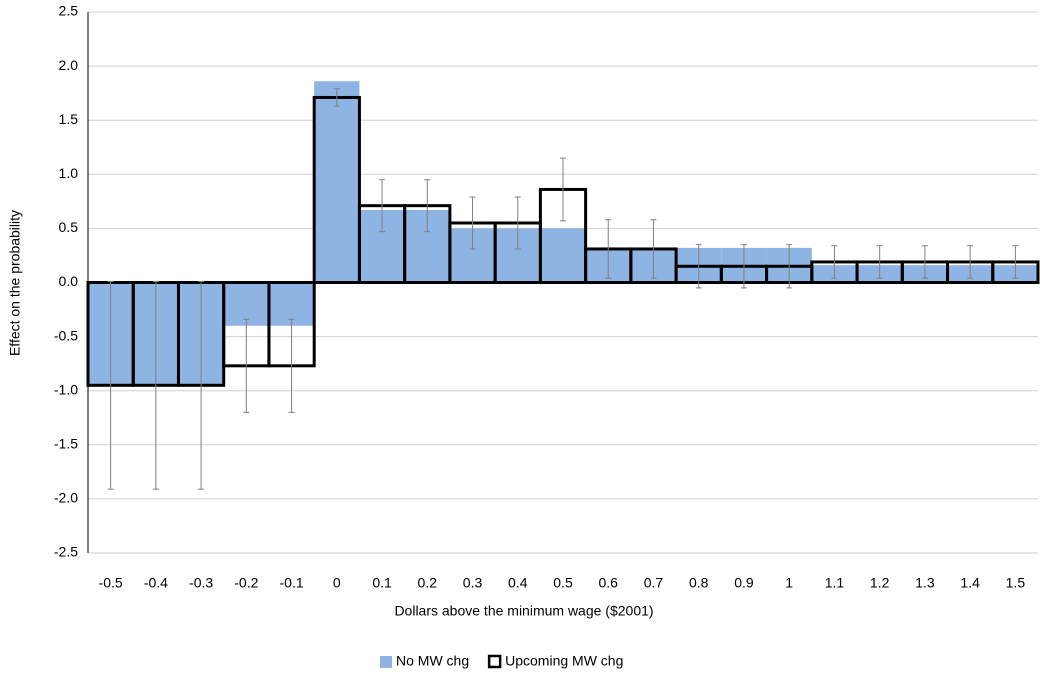 The image size is (1040, 685). What do you see at coordinates (66, 389) in the screenshot?
I see `y-tick-label: -1.0` at bounding box center [66, 389].